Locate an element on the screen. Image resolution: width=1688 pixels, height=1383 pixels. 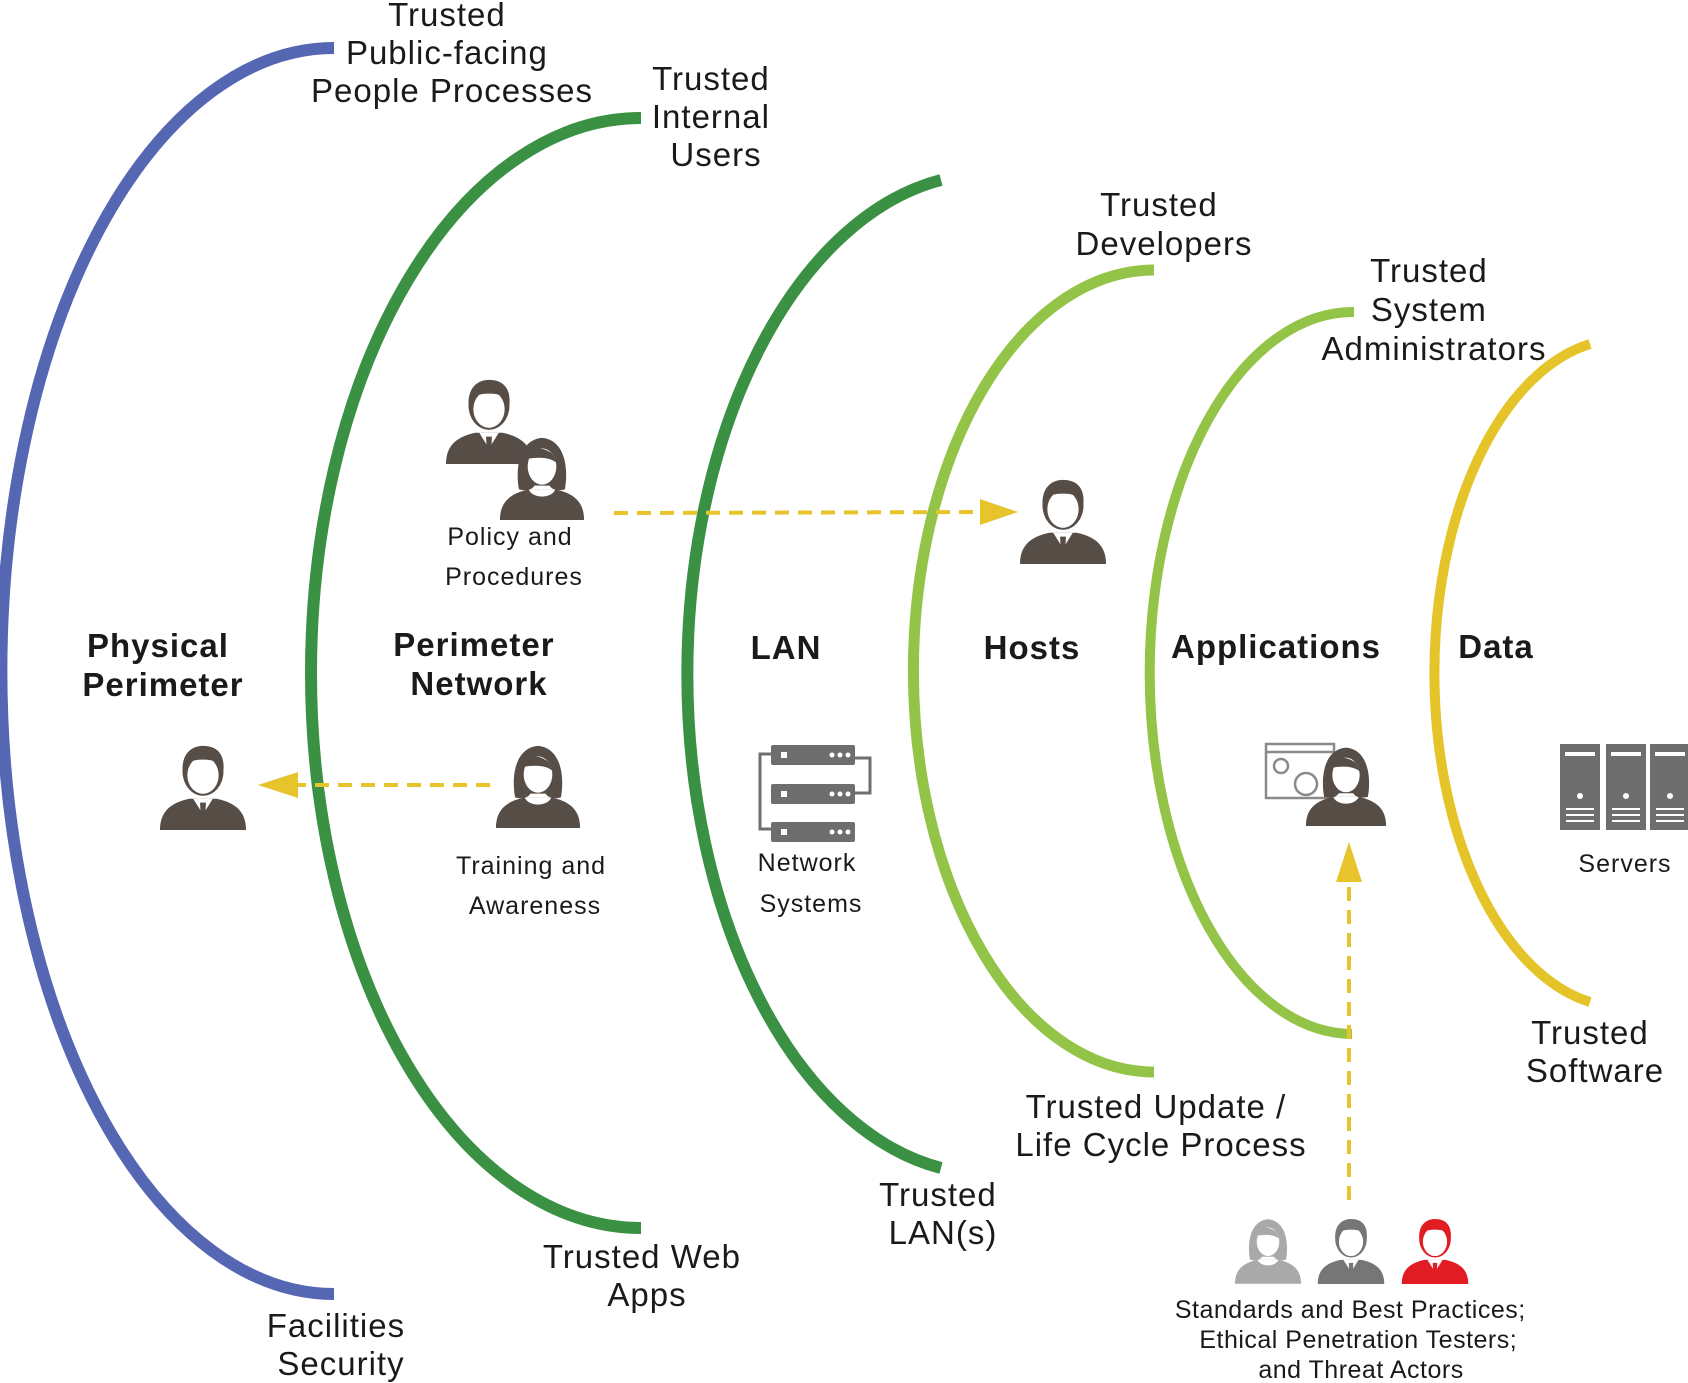
caption-network-systems: Network Systems is located at coordinates (811, 883).